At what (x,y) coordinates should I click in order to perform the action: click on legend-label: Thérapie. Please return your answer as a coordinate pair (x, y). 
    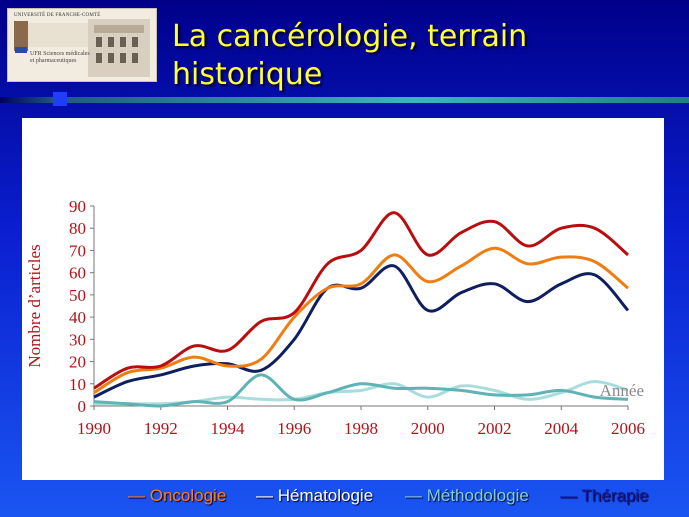
    Looking at the image, I should click on (613, 495).